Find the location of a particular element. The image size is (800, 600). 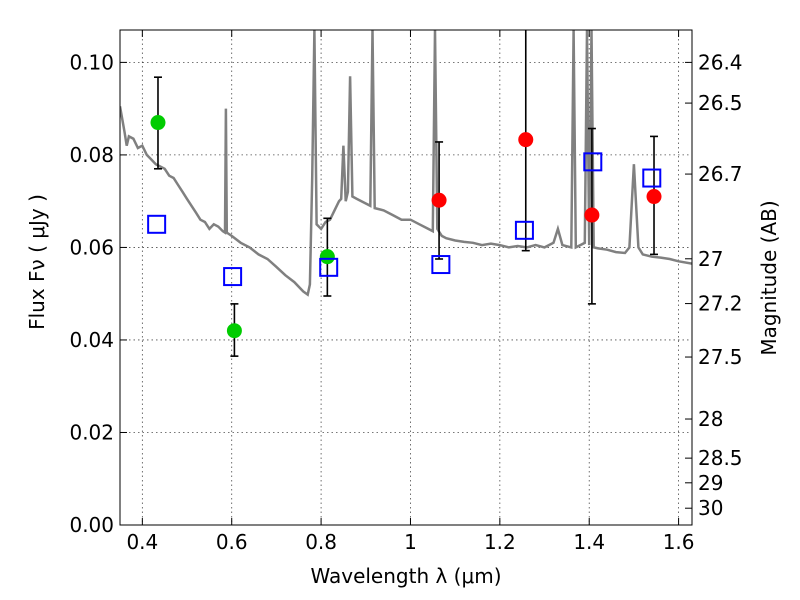

mag-tick-label: 28 is located at coordinates (710, 419).